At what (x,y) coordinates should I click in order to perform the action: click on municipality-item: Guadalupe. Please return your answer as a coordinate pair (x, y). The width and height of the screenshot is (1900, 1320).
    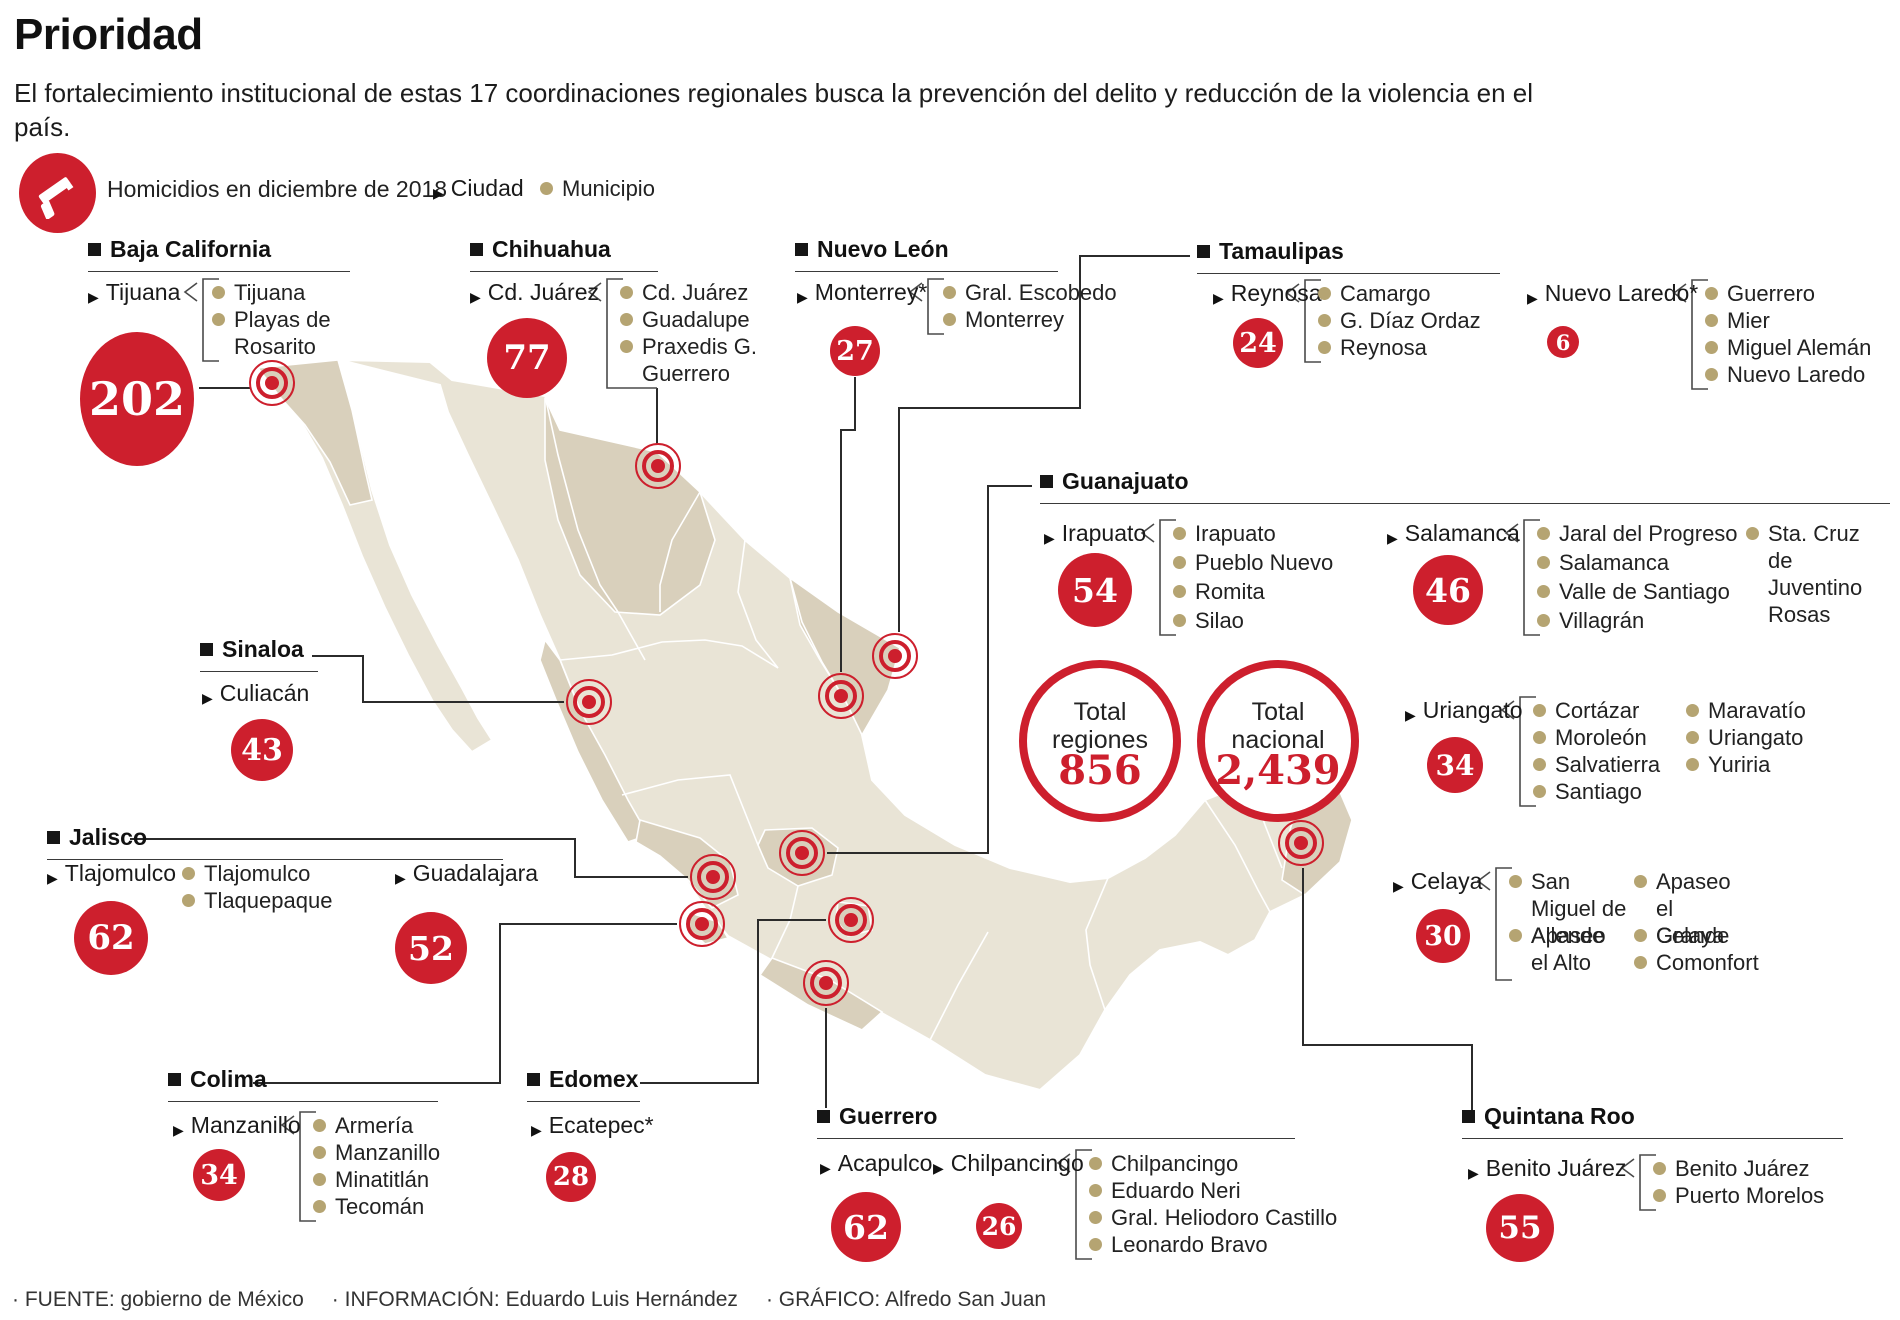
    Looking at the image, I should click on (685, 319).